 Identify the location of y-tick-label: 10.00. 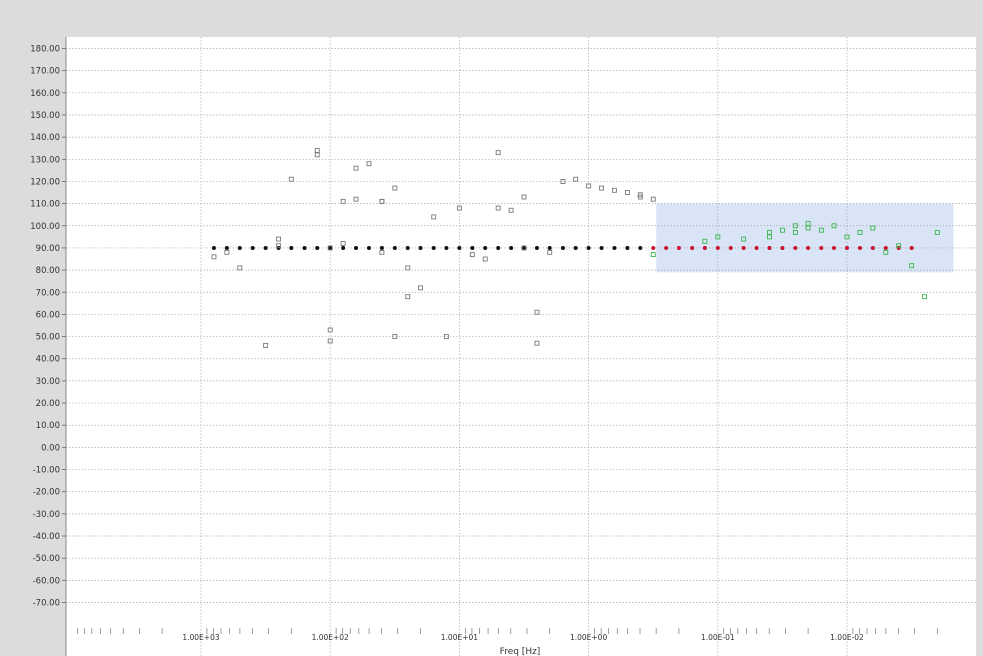
(48, 426).